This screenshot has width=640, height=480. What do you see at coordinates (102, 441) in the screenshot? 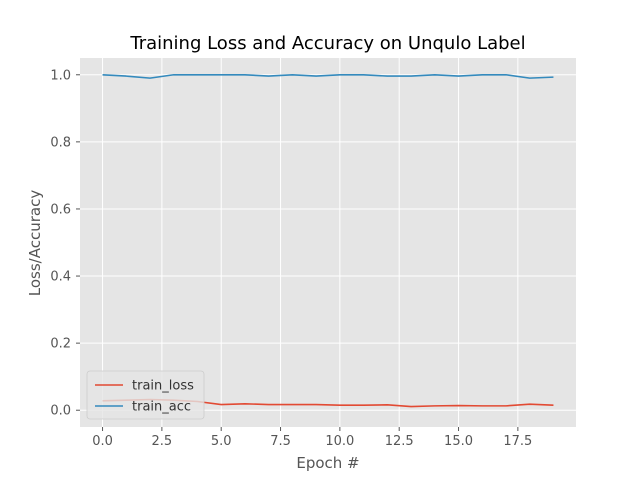
I see `x-tick-label: 0.0` at bounding box center [102, 441].